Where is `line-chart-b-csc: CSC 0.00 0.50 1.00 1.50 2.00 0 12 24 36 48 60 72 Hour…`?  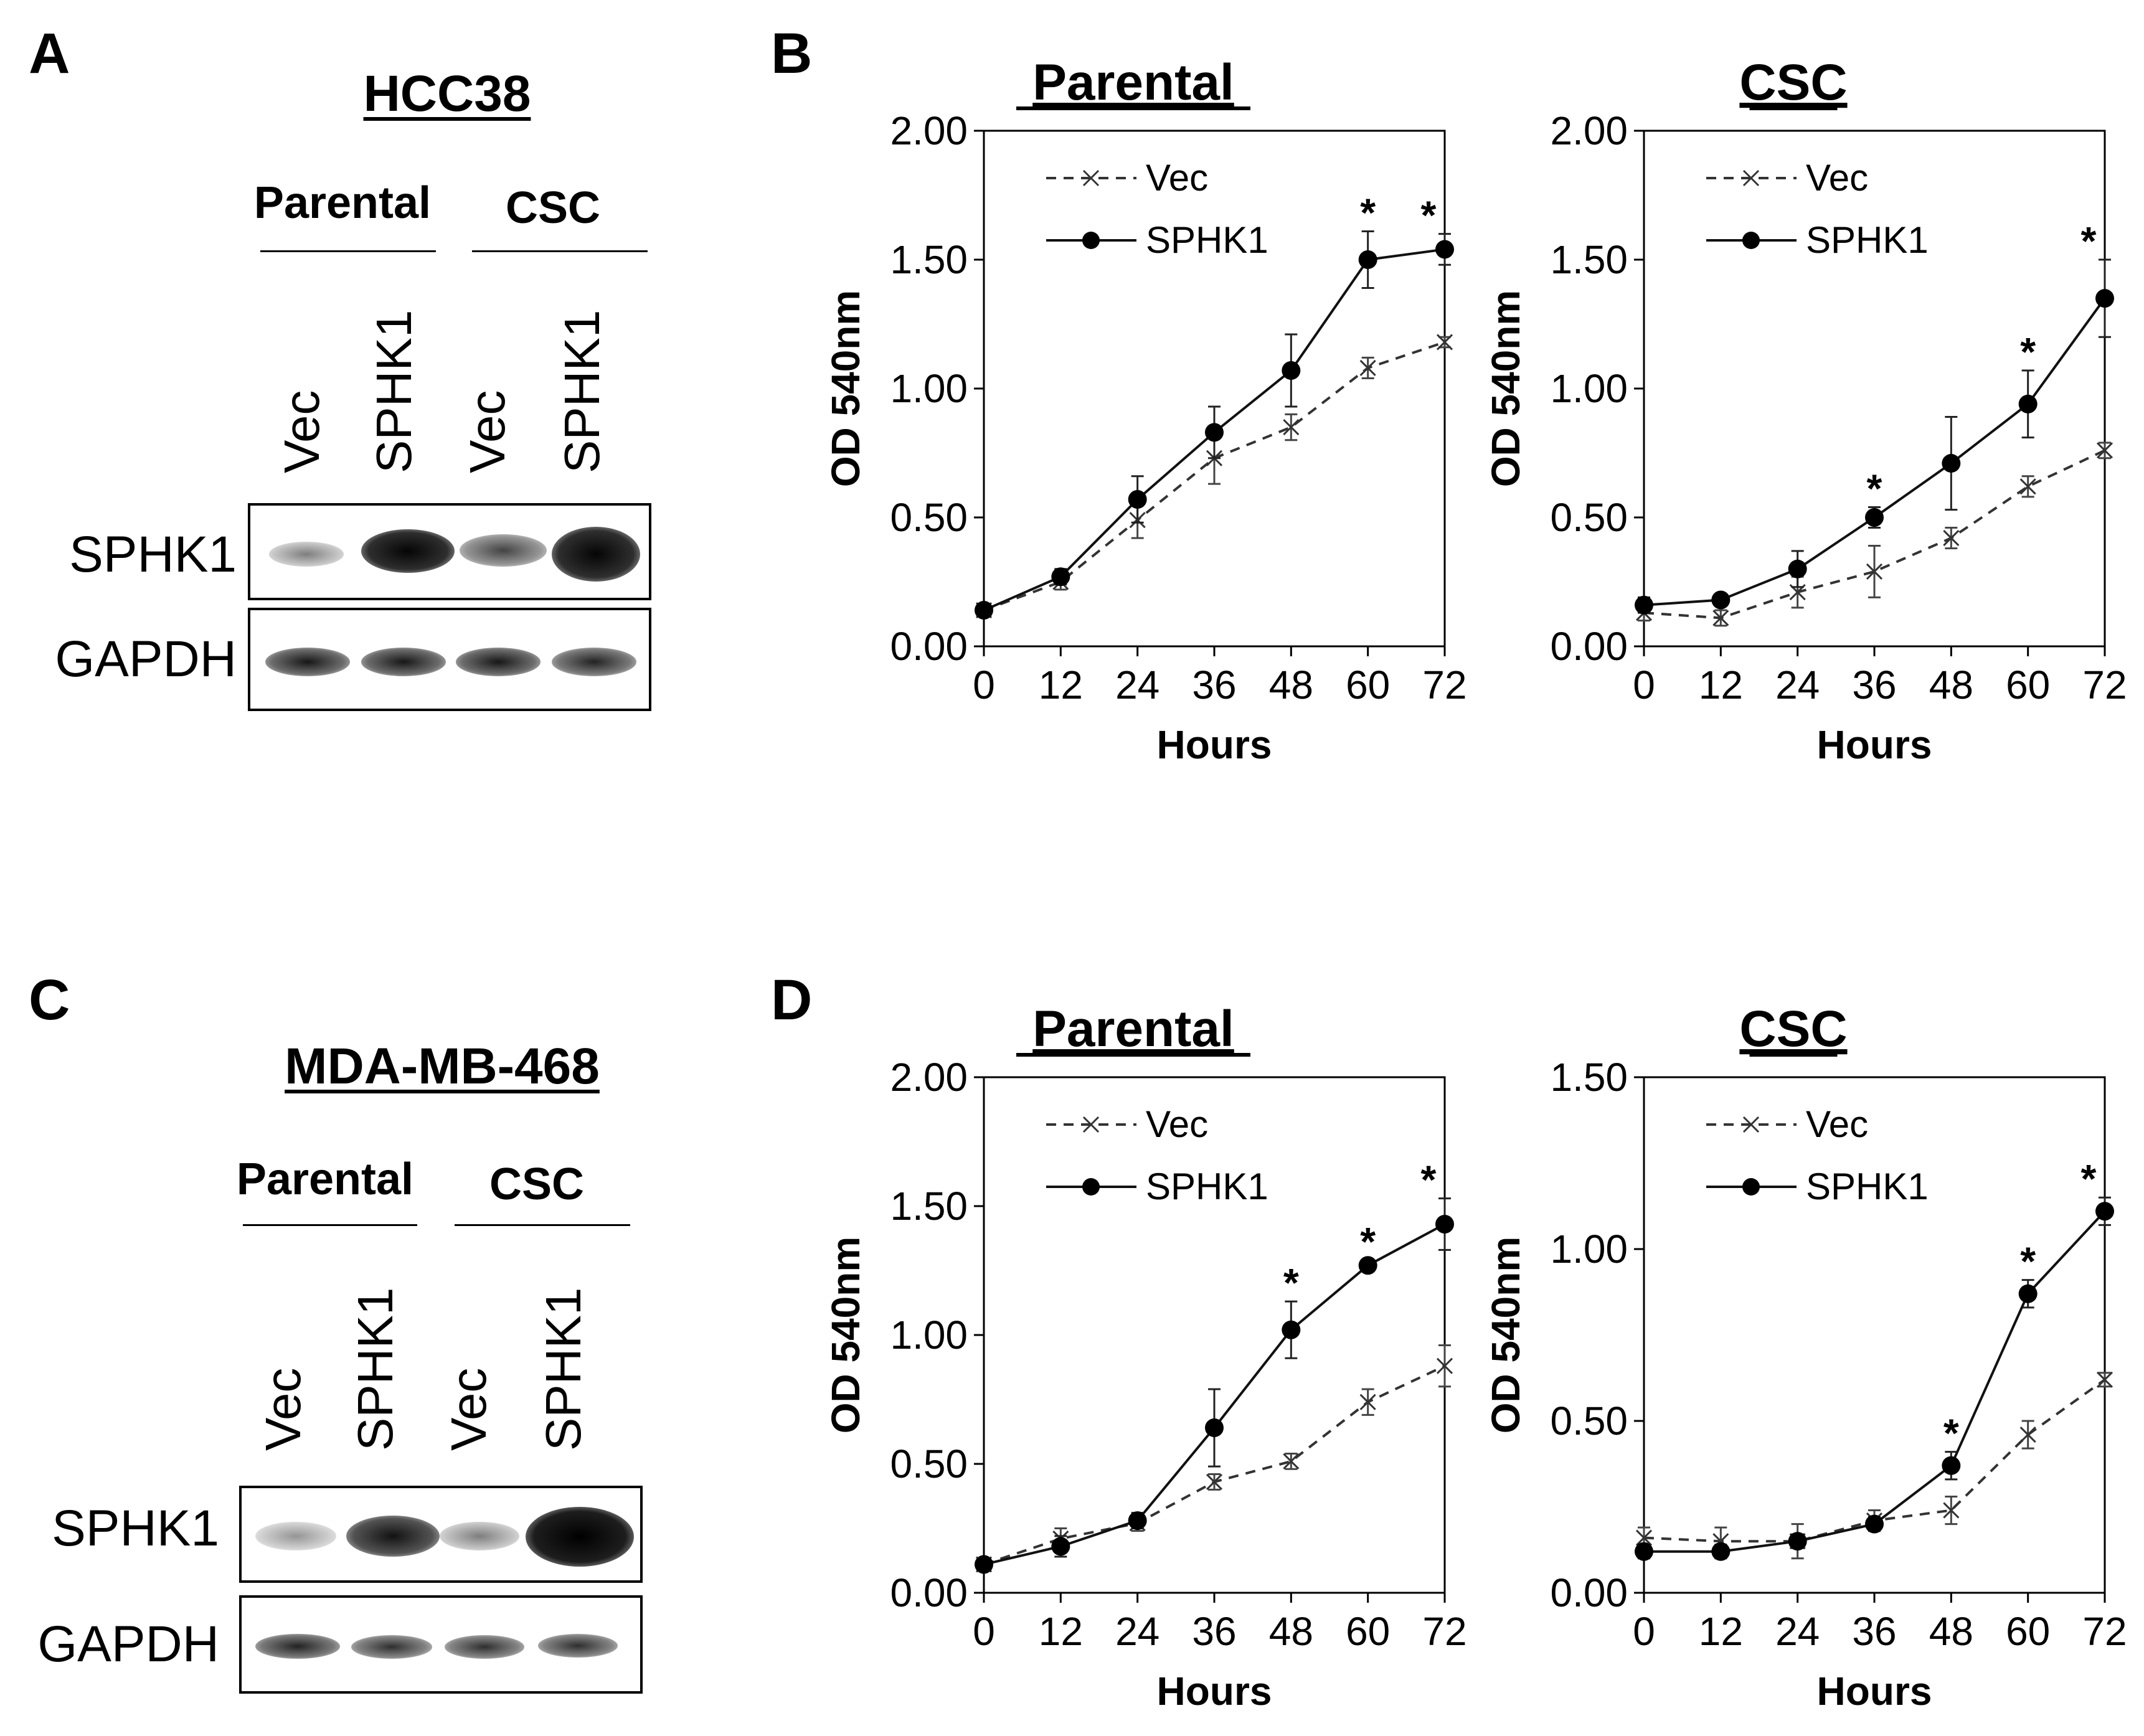
line-chart-b-csc: CSC 0.00 0.50 1.00 1.50 2.00 0 12 24 36 48 60 72 Hour… is located at coordinates (1805, 411).